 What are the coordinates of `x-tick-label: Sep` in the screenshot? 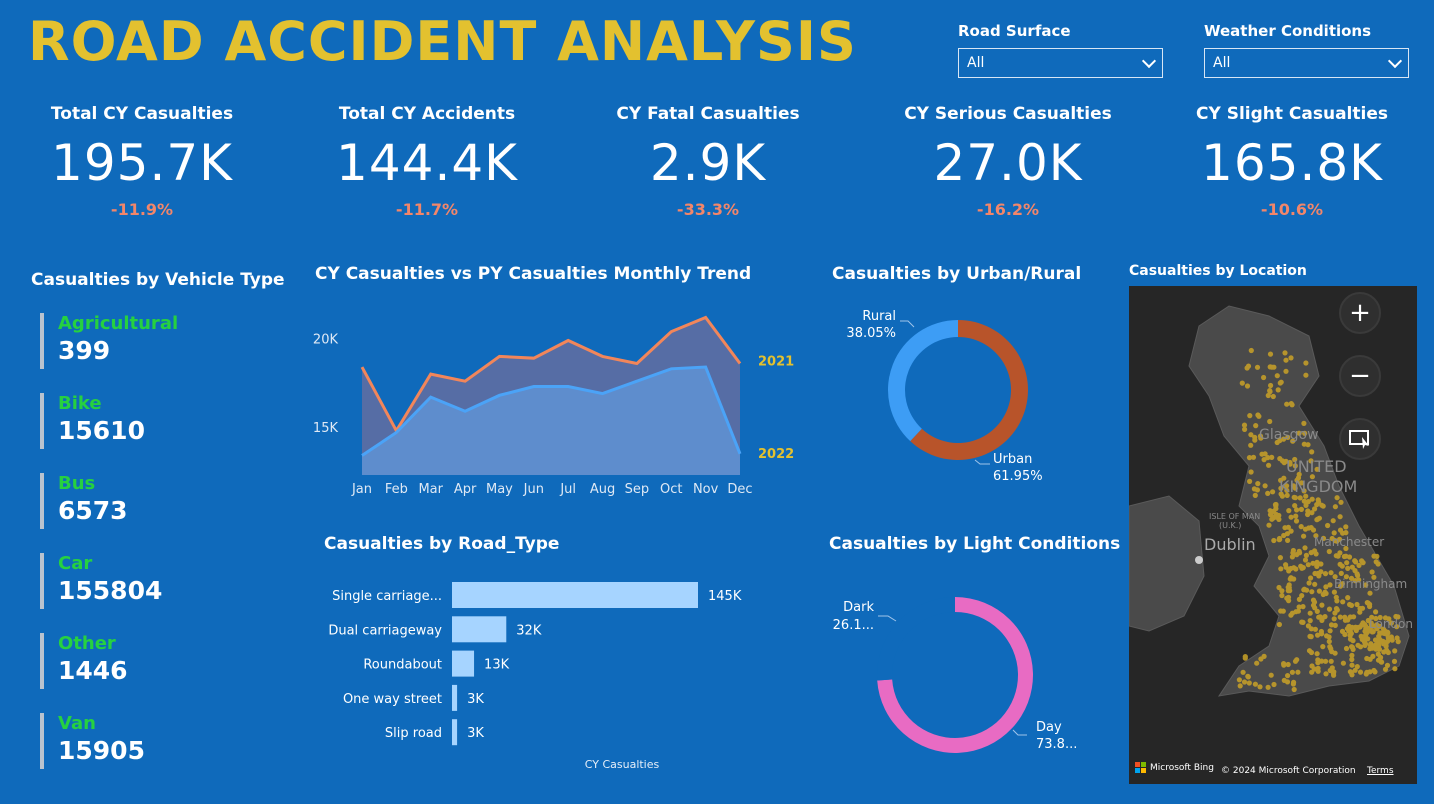 It's located at (637, 489).